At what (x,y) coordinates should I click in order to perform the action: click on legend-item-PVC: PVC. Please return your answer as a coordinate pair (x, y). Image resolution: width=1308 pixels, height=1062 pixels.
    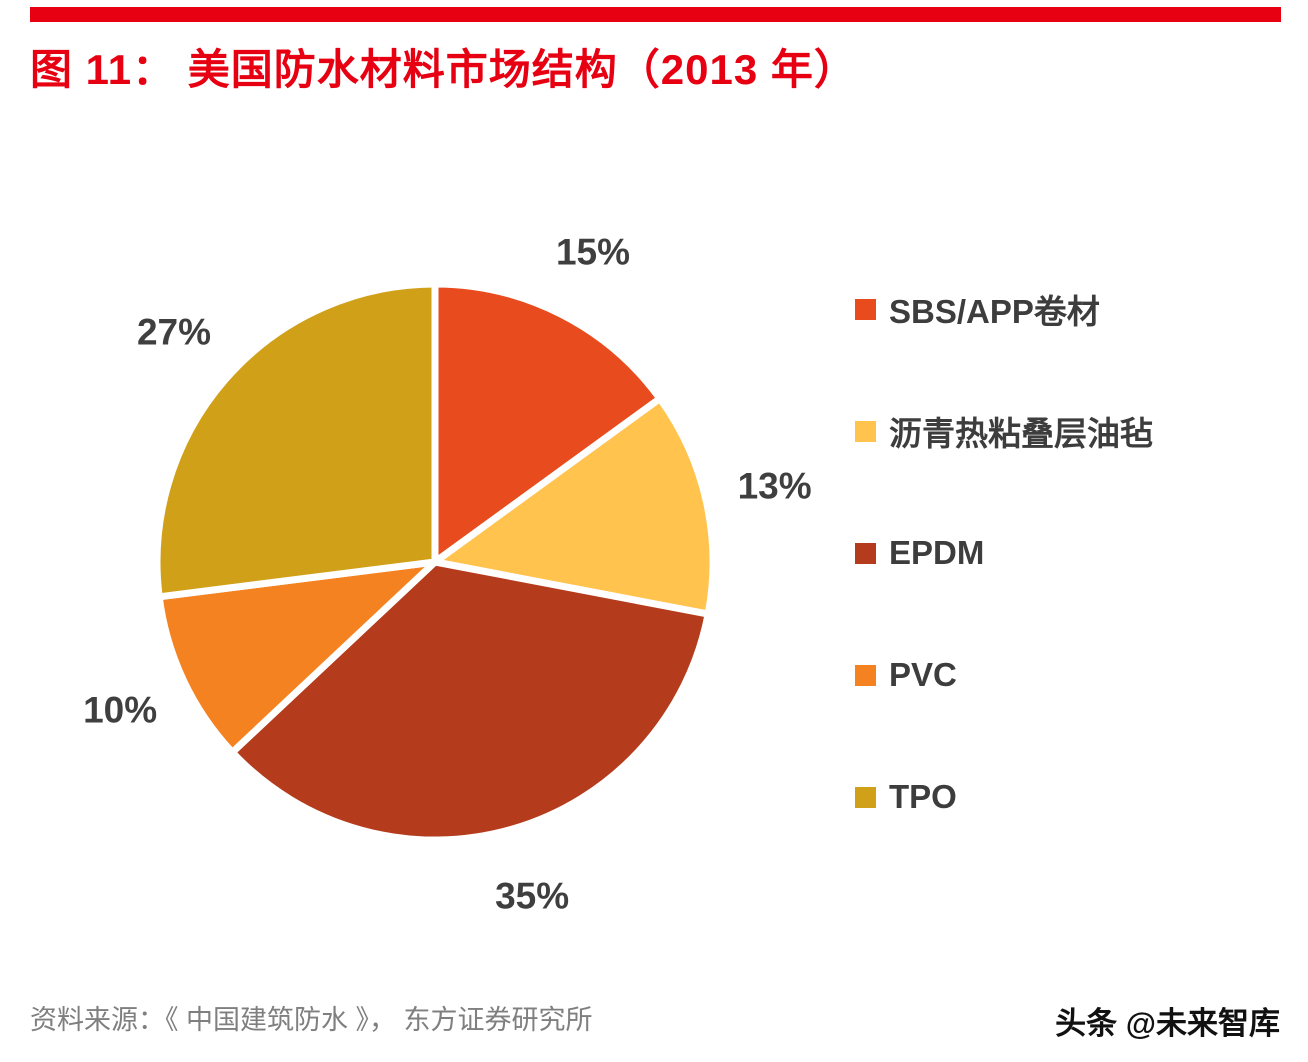
    Looking at the image, I should click on (1004, 675).